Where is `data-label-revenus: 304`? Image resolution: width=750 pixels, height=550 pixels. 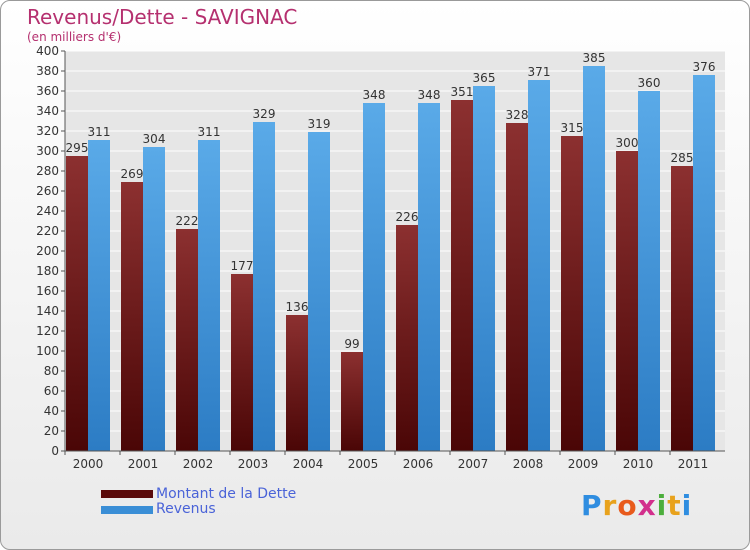 data-label-revenus: 304 is located at coordinates (154, 139).